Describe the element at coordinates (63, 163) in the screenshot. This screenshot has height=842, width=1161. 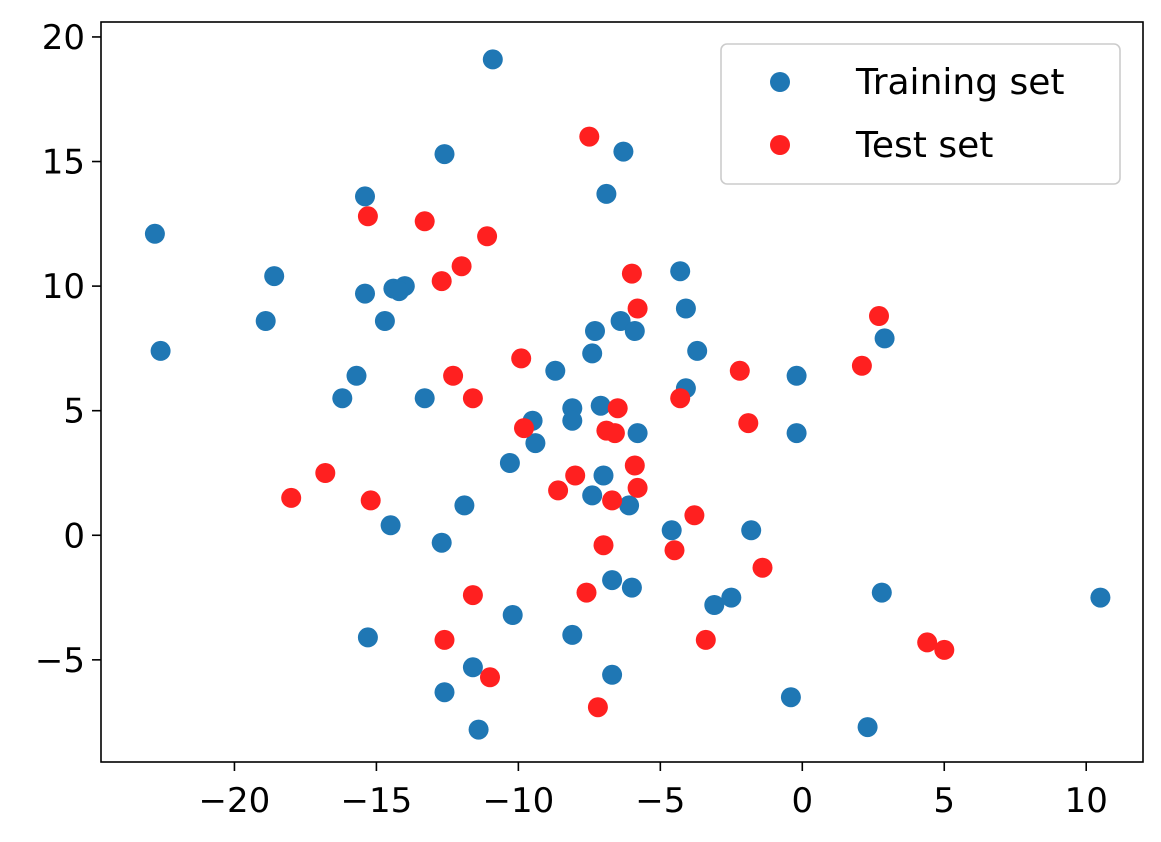
I see `y-tick-label: 15` at that location.